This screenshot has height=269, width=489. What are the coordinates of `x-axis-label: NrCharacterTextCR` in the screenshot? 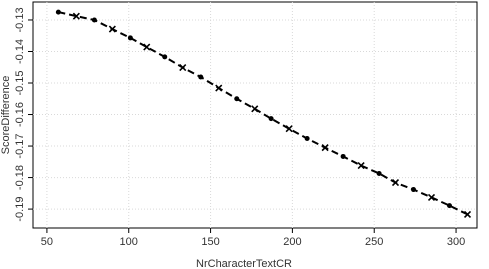 It's located at (244, 263).